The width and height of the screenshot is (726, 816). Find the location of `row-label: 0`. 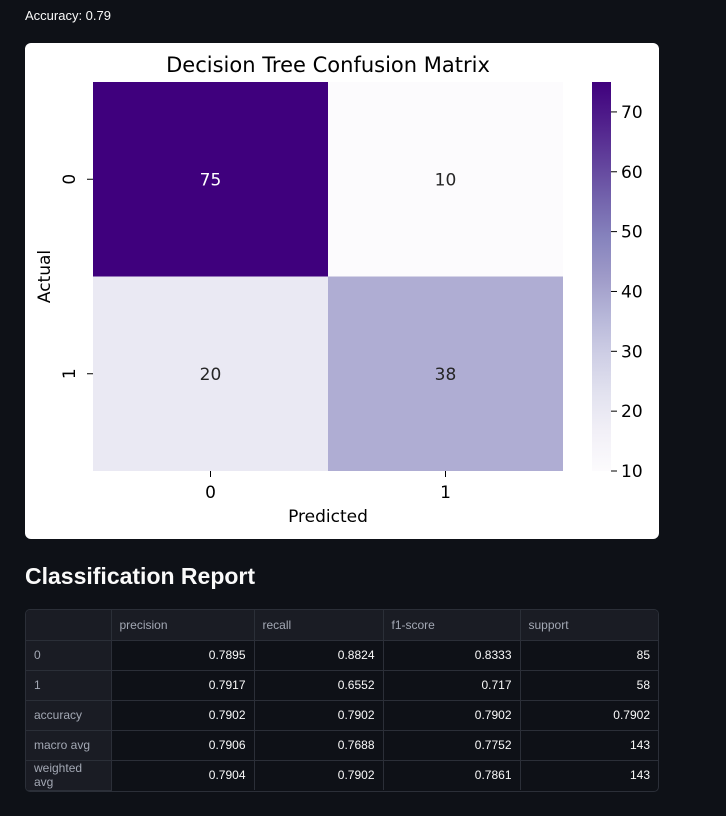

row-label: 0 is located at coordinates (69, 655).